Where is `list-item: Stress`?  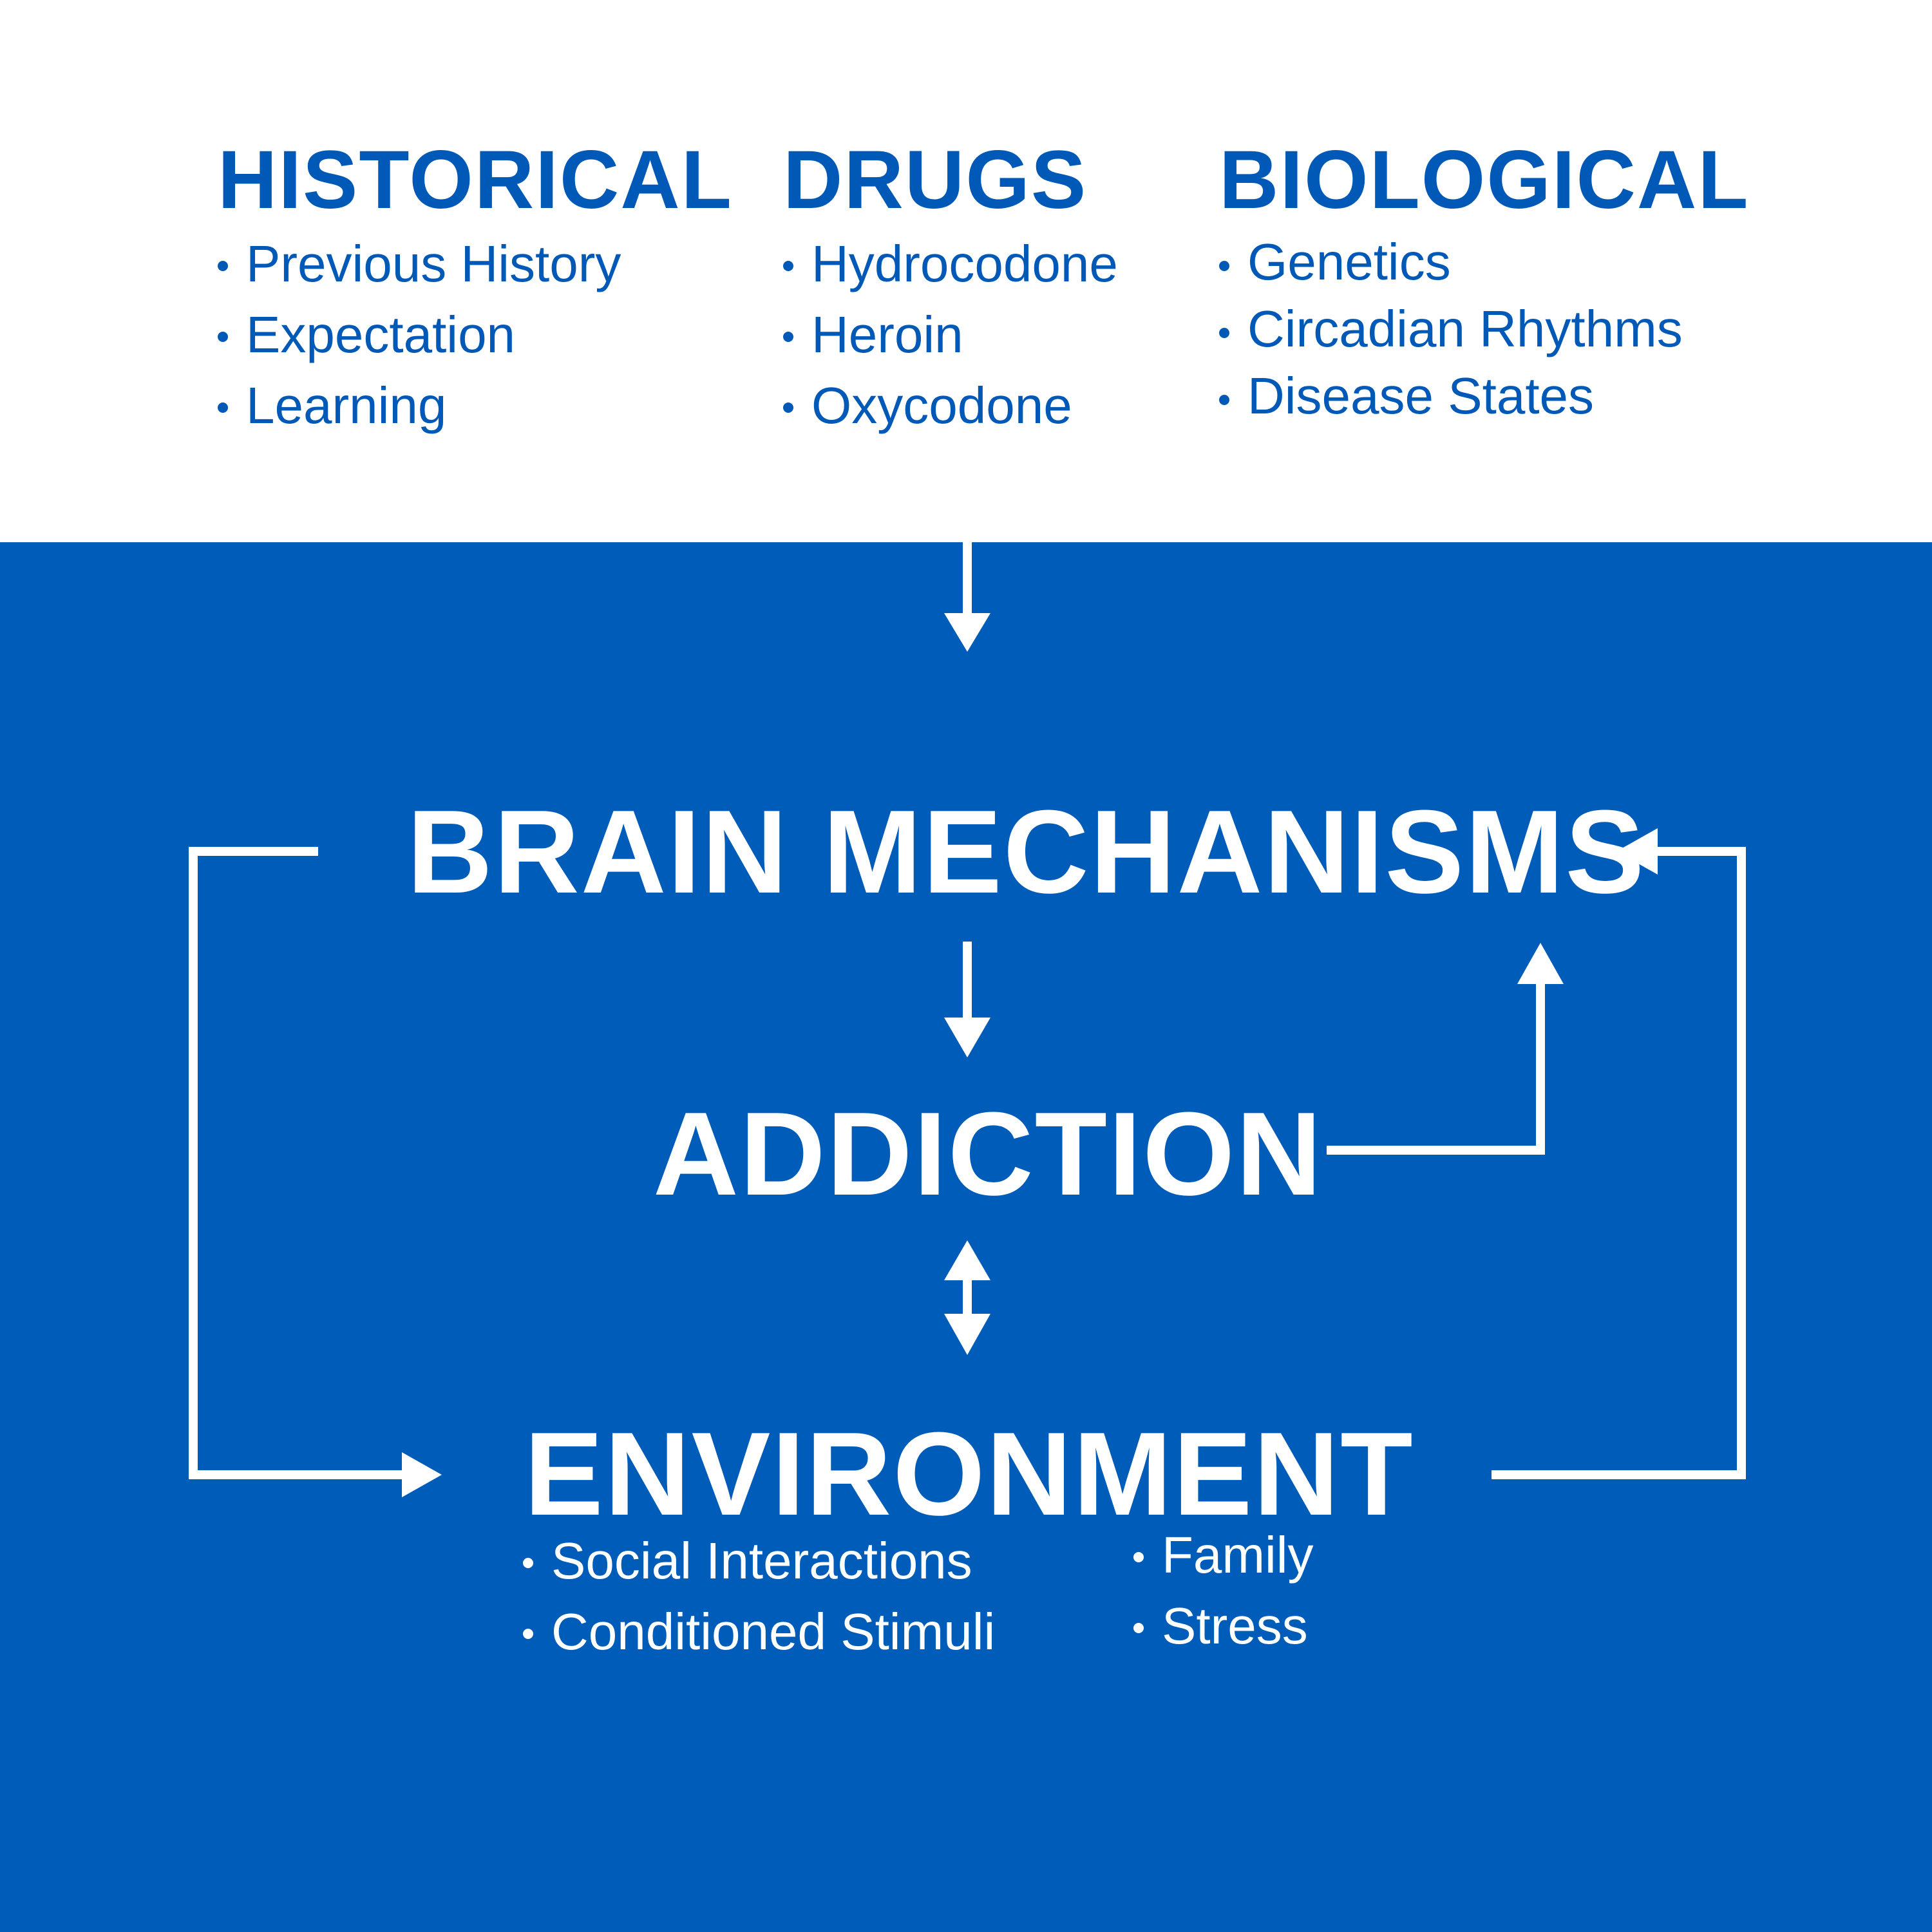
list-item: Stress is located at coordinates (1223, 1626).